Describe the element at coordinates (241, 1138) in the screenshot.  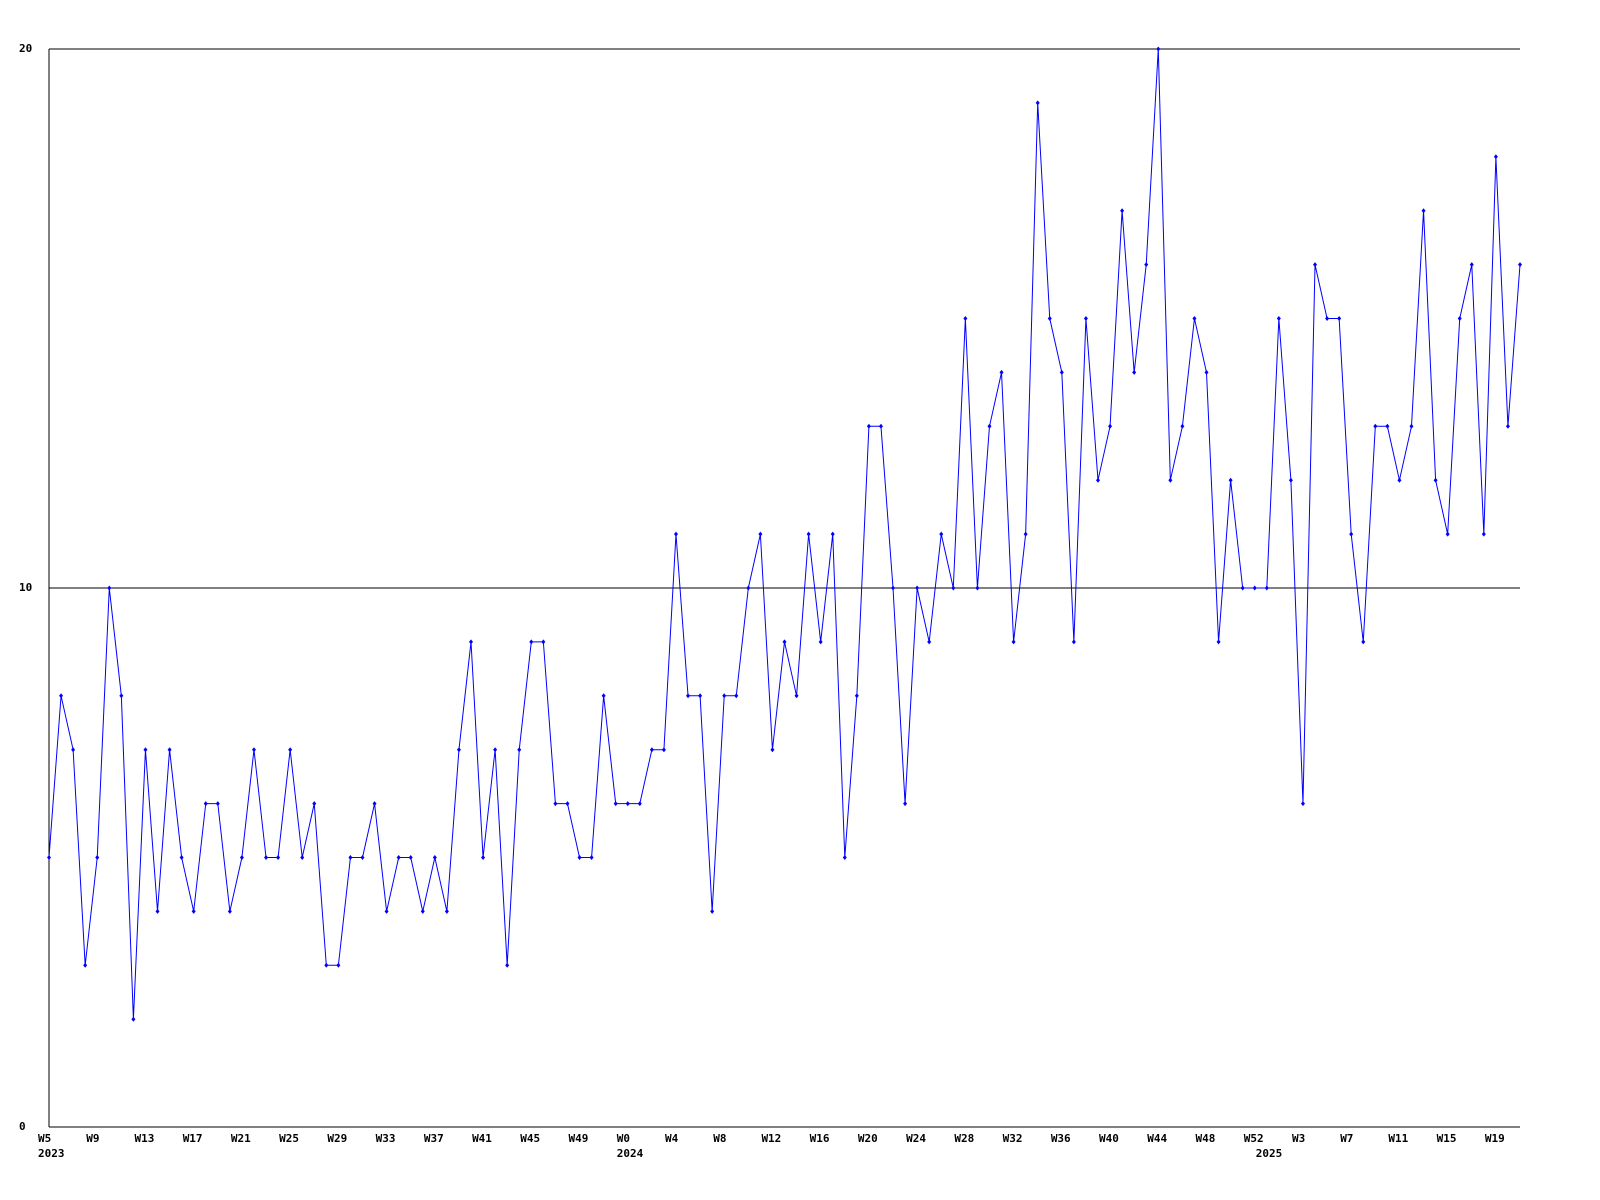
I see `x-tick-label: W21` at that location.